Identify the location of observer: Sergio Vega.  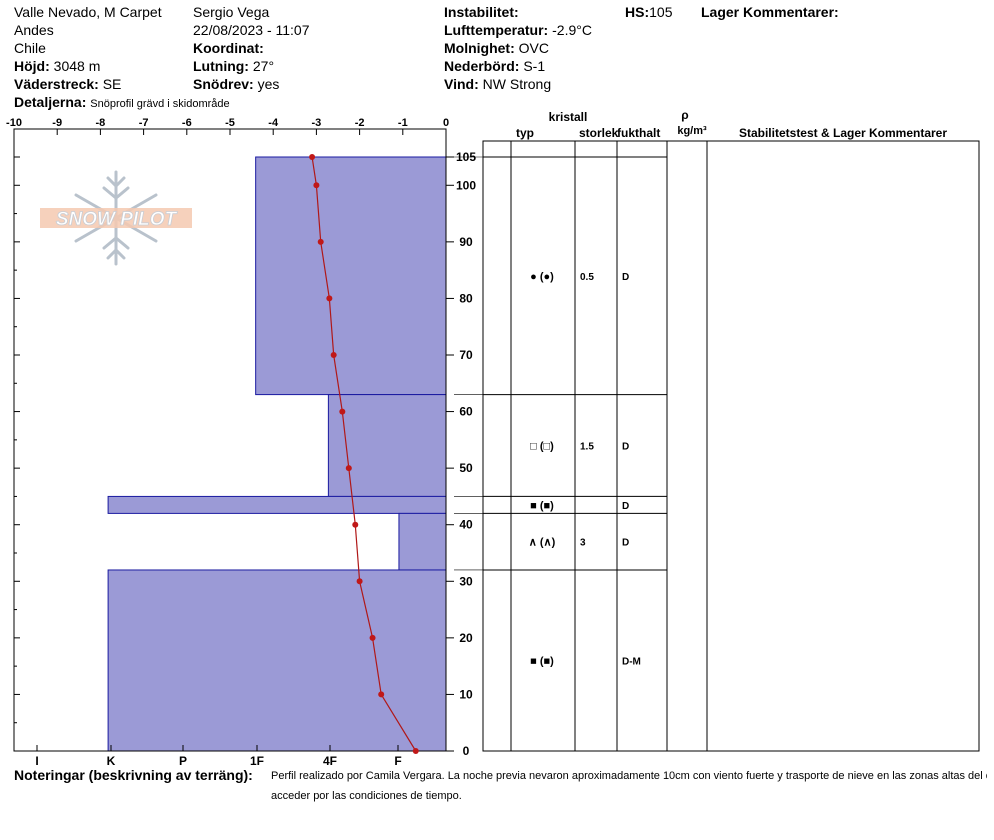
(231, 12).